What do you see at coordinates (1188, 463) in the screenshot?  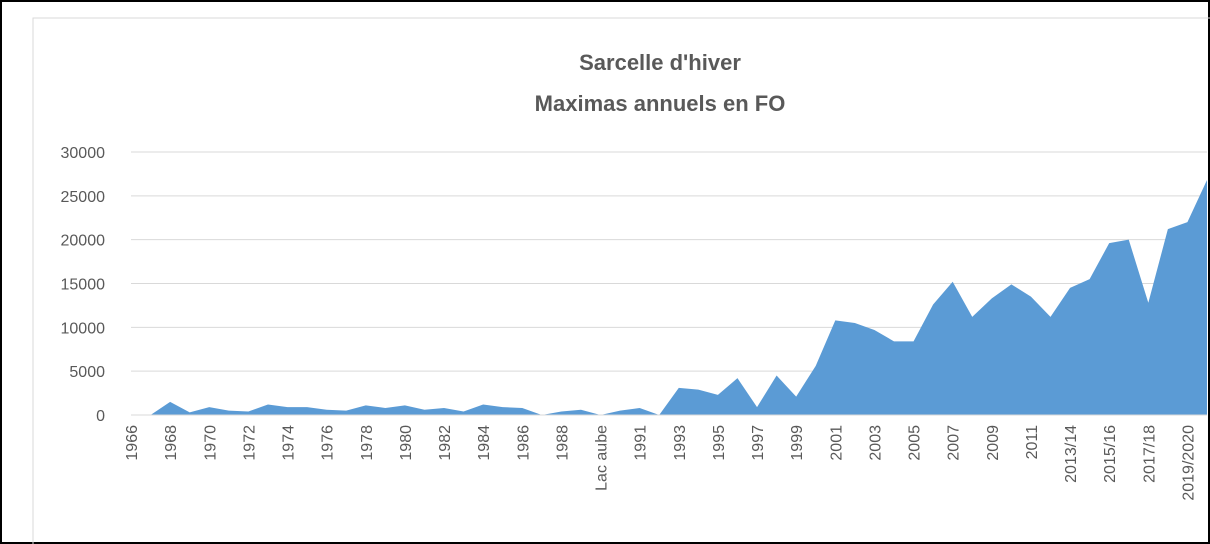 I see `x-tick-label: 2019/2020` at bounding box center [1188, 463].